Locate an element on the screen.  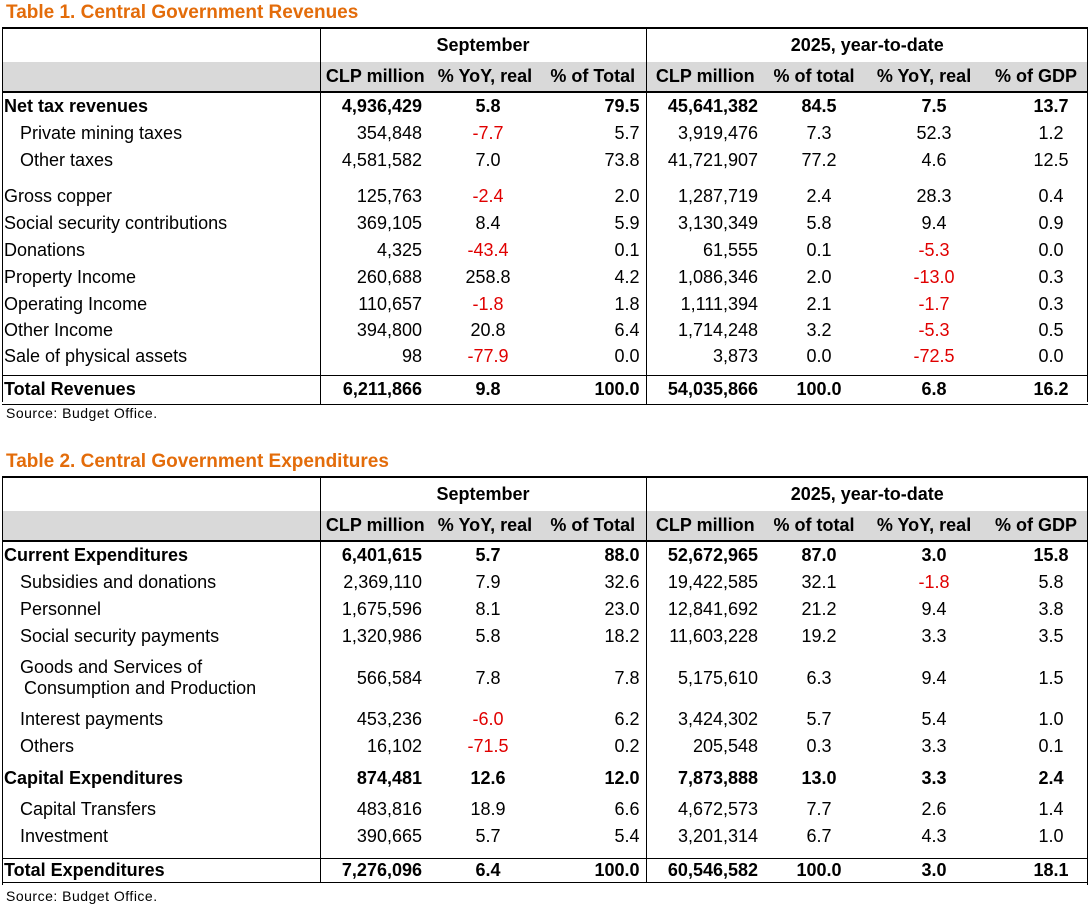
cell-value: 3.8 is located at coordinates (1051, 609).